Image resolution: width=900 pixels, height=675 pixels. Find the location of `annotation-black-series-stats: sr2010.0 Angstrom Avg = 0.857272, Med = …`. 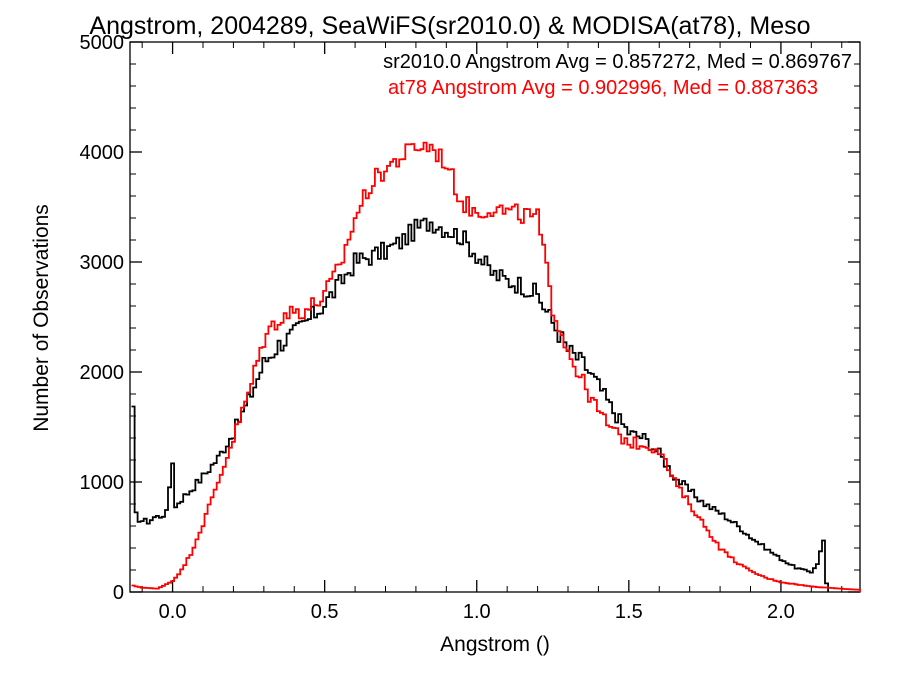

annotation-black-series-stats: sr2010.0 Angstrom Avg = 0.857272, Med = … is located at coordinates (617, 62).